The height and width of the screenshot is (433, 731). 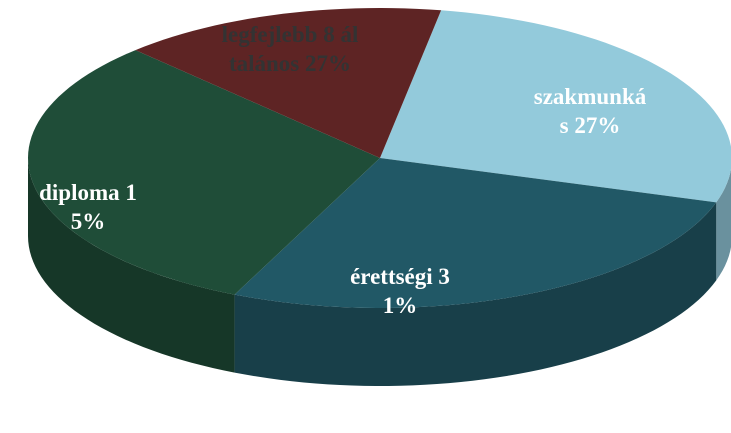 I want to click on slice-label: szakmunkás 27%, so click(x=590, y=111).